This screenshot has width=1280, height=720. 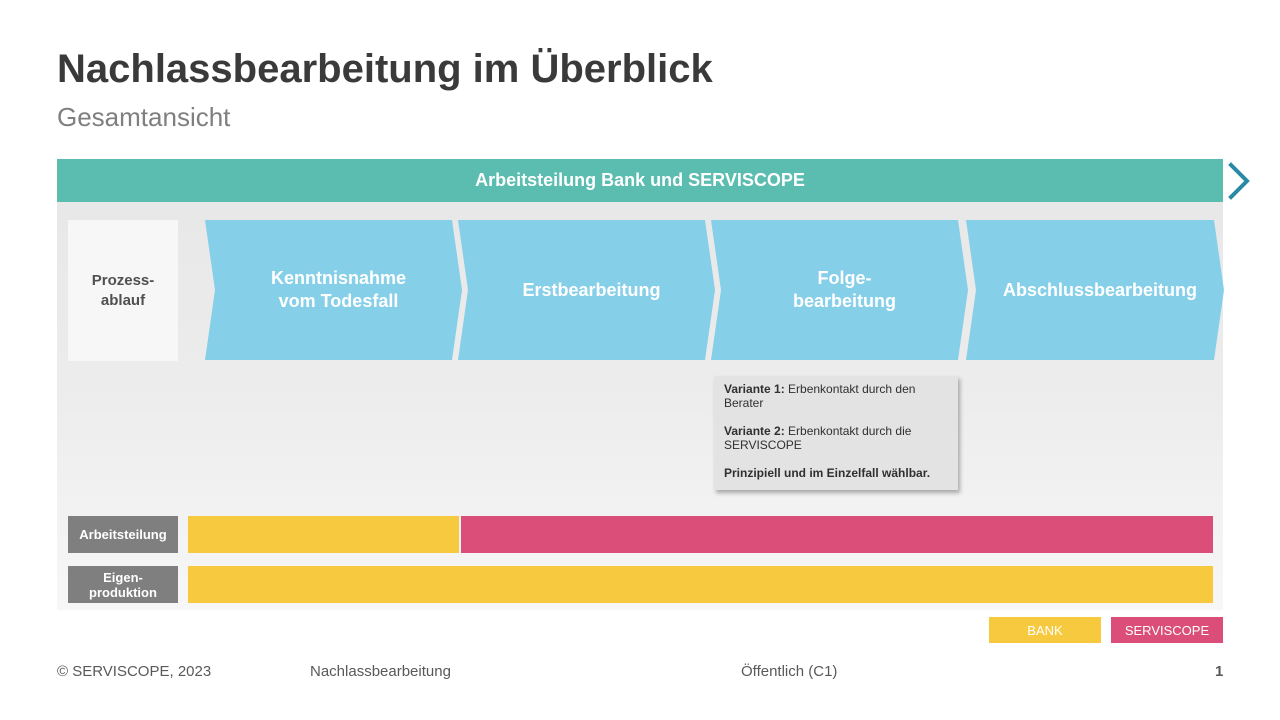 What do you see at coordinates (1045, 630) in the screenshot?
I see `legend-bank: BANK` at bounding box center [1045, 630].